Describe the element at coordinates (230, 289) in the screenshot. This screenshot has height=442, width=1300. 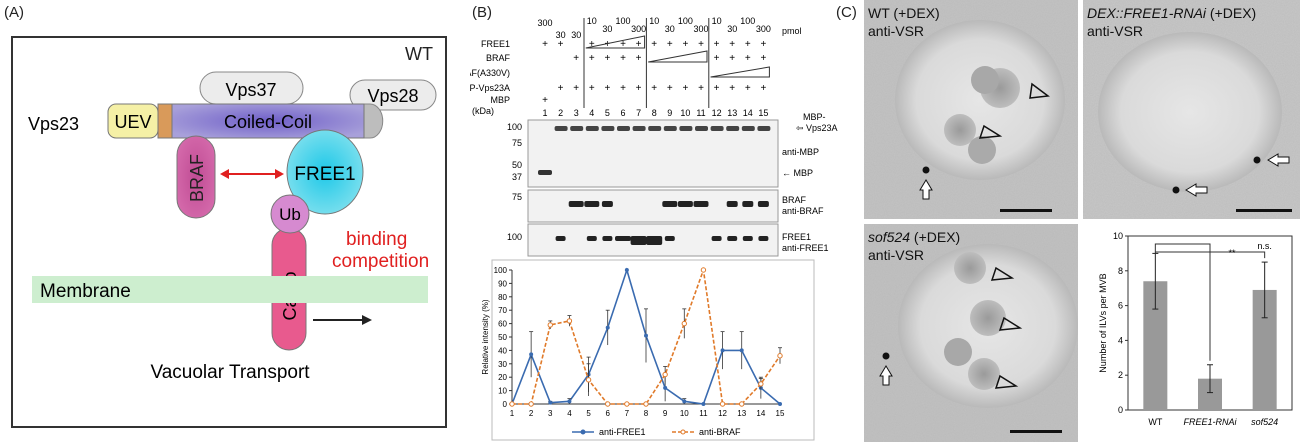
I see `membrane-band` at that location.